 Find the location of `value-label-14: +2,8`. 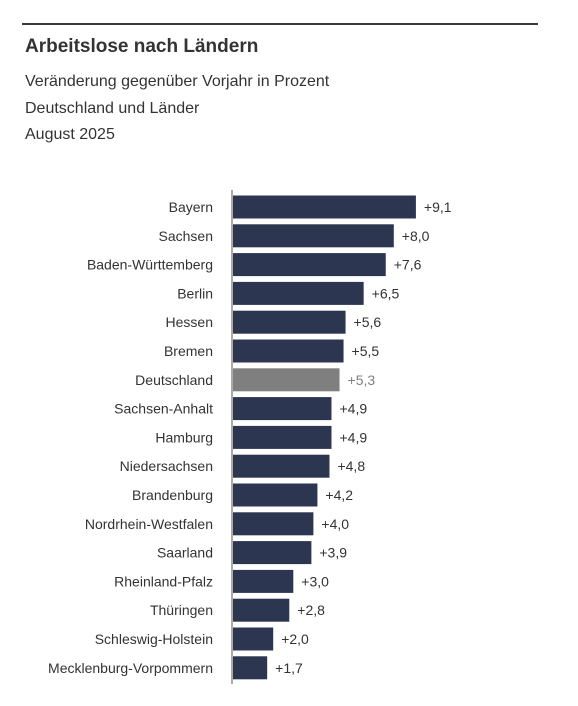

value-label-14: +2,8 is located at coordinates (311, 610).